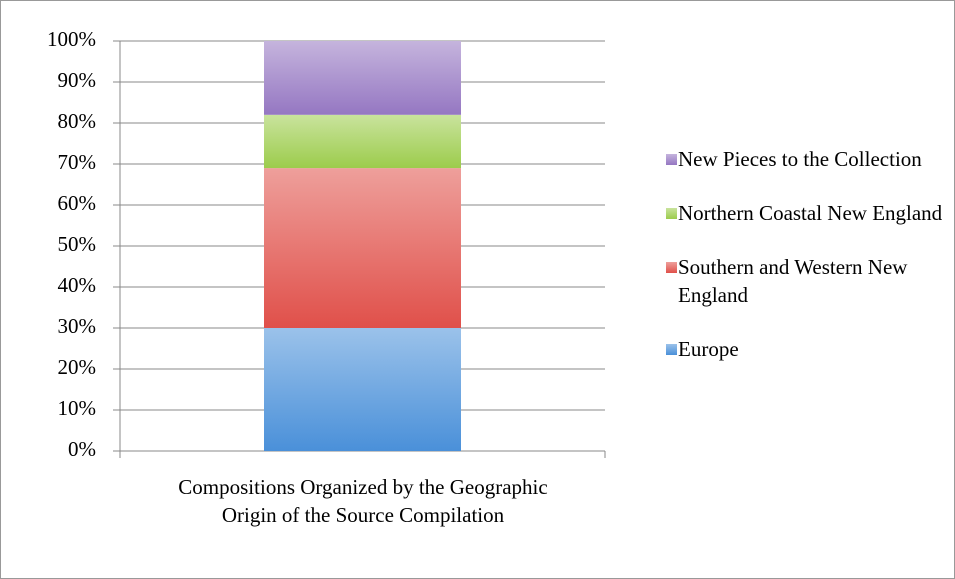  Describe the element at coordinates (793, 281) in the screenshot. I see `legend-label: Southern and Western New England` at that location.